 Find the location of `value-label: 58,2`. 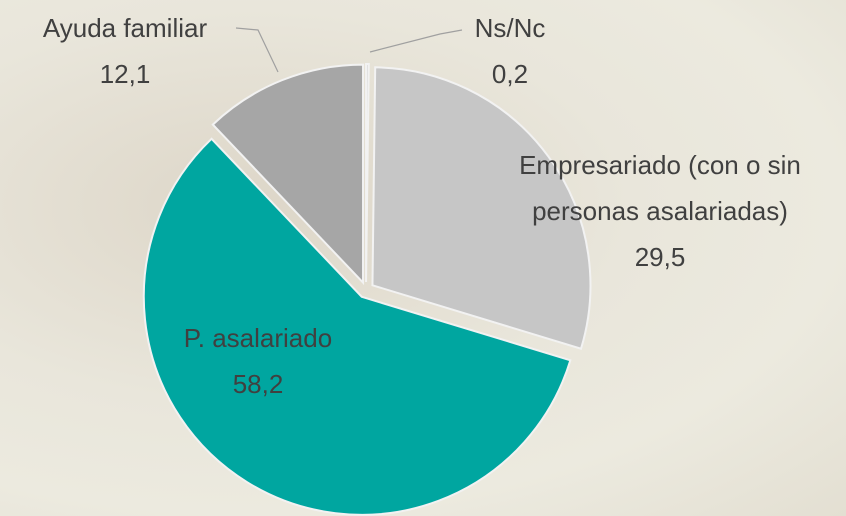

value-label: 58,2 is located at coordinates (258, 384).